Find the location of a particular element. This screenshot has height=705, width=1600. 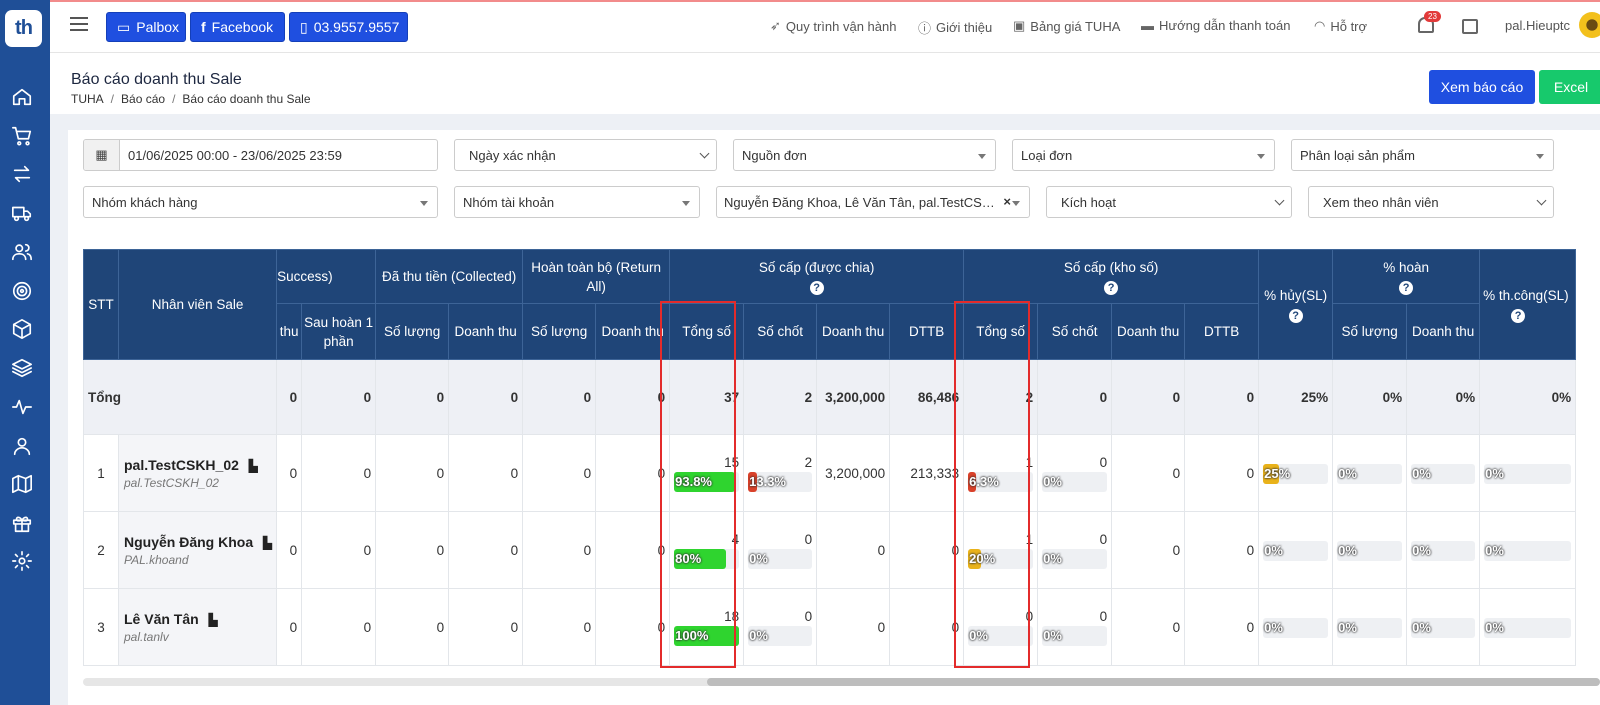

nav-payment: ▬ Hướng dẫn thanh toán is located at coordinates (1215, 25).